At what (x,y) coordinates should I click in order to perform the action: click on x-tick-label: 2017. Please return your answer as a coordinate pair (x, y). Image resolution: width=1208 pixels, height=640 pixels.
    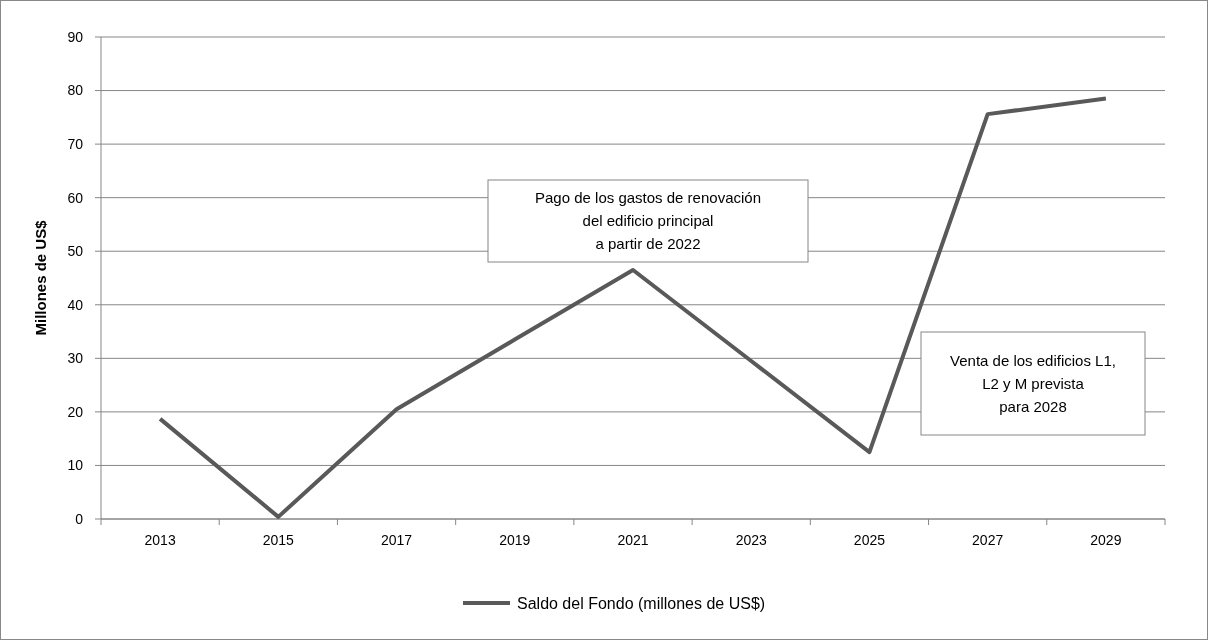
    Looking at the image, I should click on (396, 540).